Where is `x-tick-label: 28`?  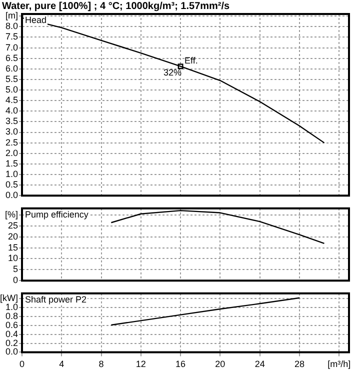 x-tick-label: 28 is located at coordinates (299, 364).